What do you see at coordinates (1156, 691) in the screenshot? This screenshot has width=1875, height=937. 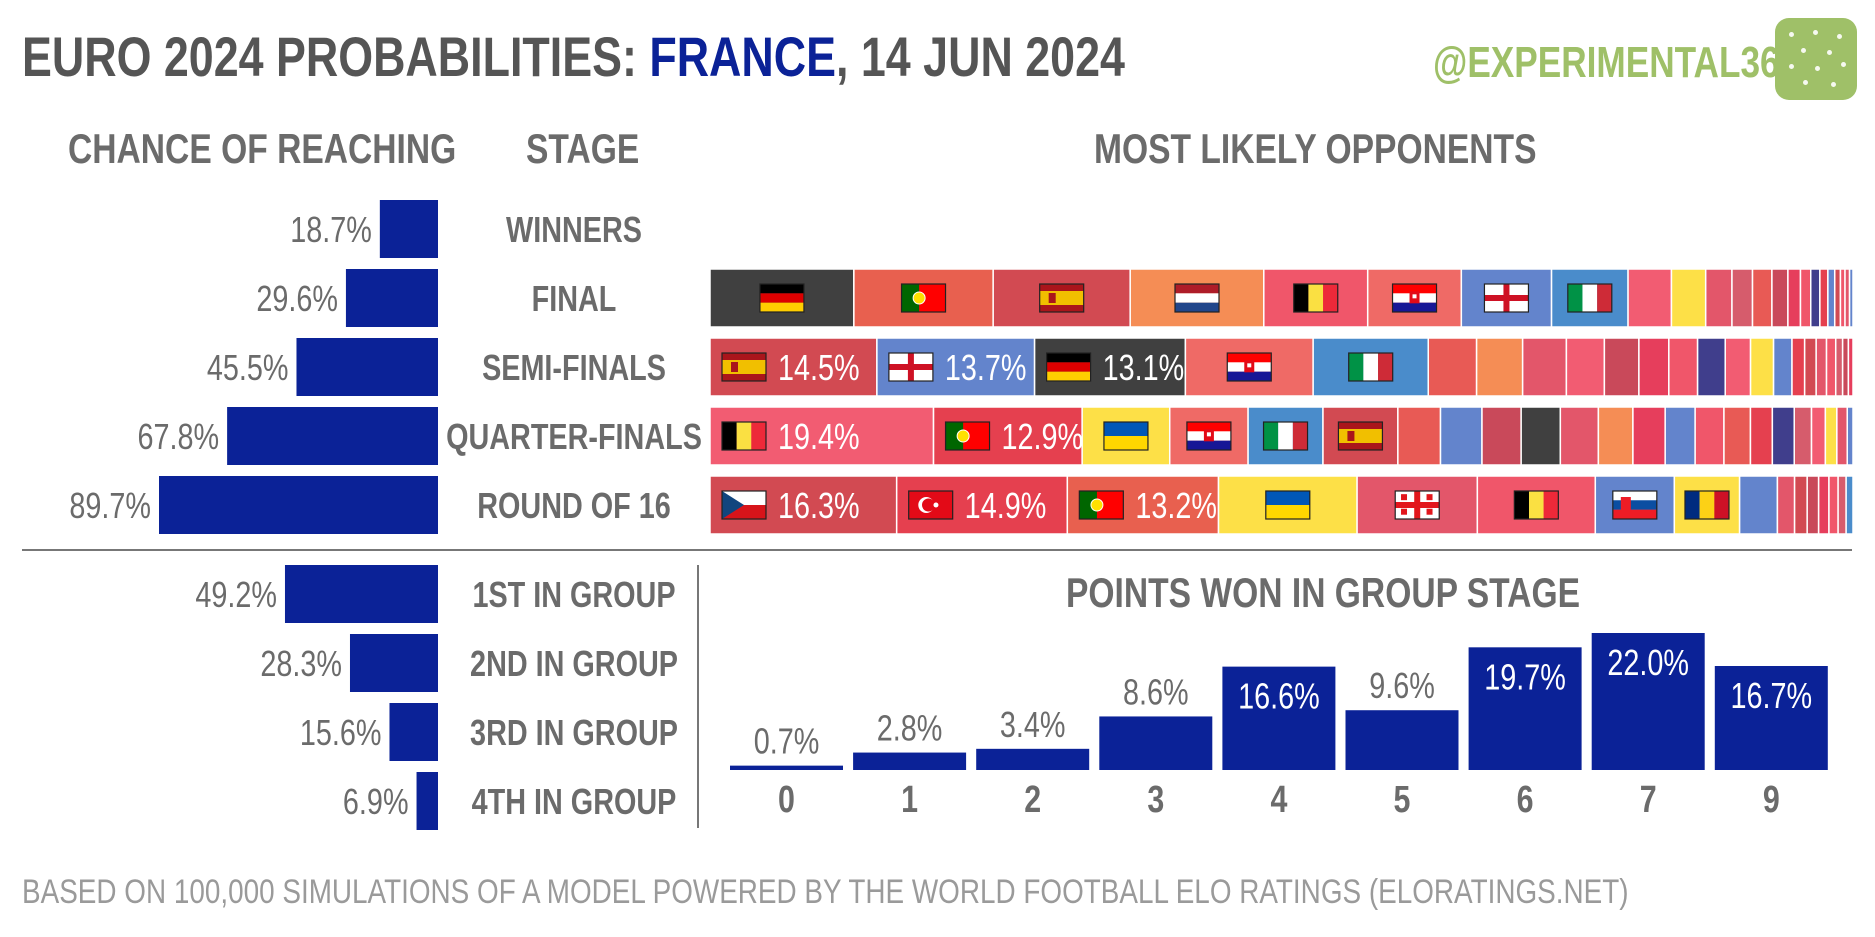 I see `points-label: 8.6%` at bounding box center [1156, 691].